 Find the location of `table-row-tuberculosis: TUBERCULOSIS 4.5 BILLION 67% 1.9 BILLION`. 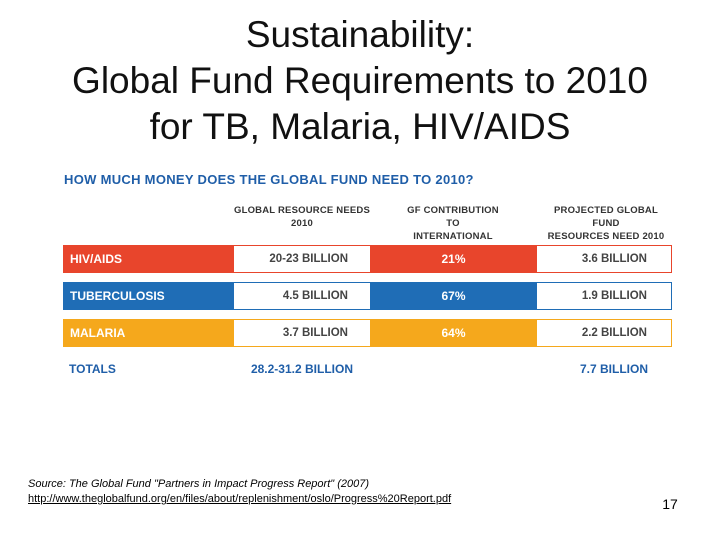

table-row-tuberculosis: TUBERCULOSIS 4.5 BILLION 67% 1.9 BILLION is located at coordinates (367, 296).